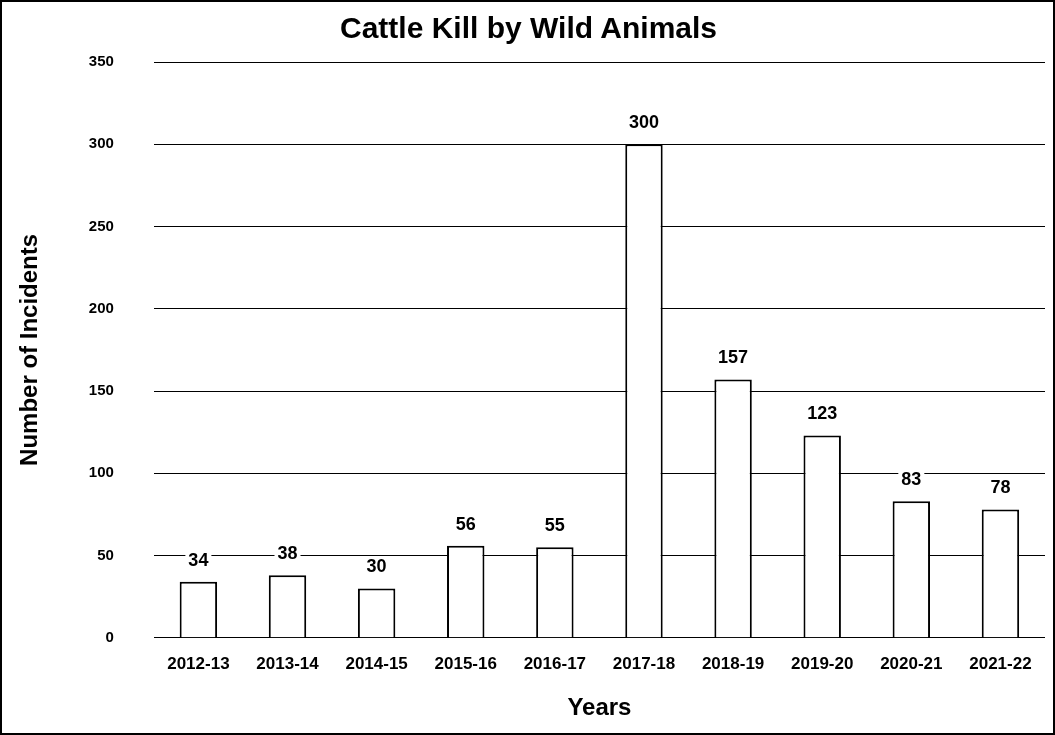 This screenshot has width=1055, height=735. Describe the element at coordinates (1000, 487) in the screenshot. I see `data-label: 78` at that location.